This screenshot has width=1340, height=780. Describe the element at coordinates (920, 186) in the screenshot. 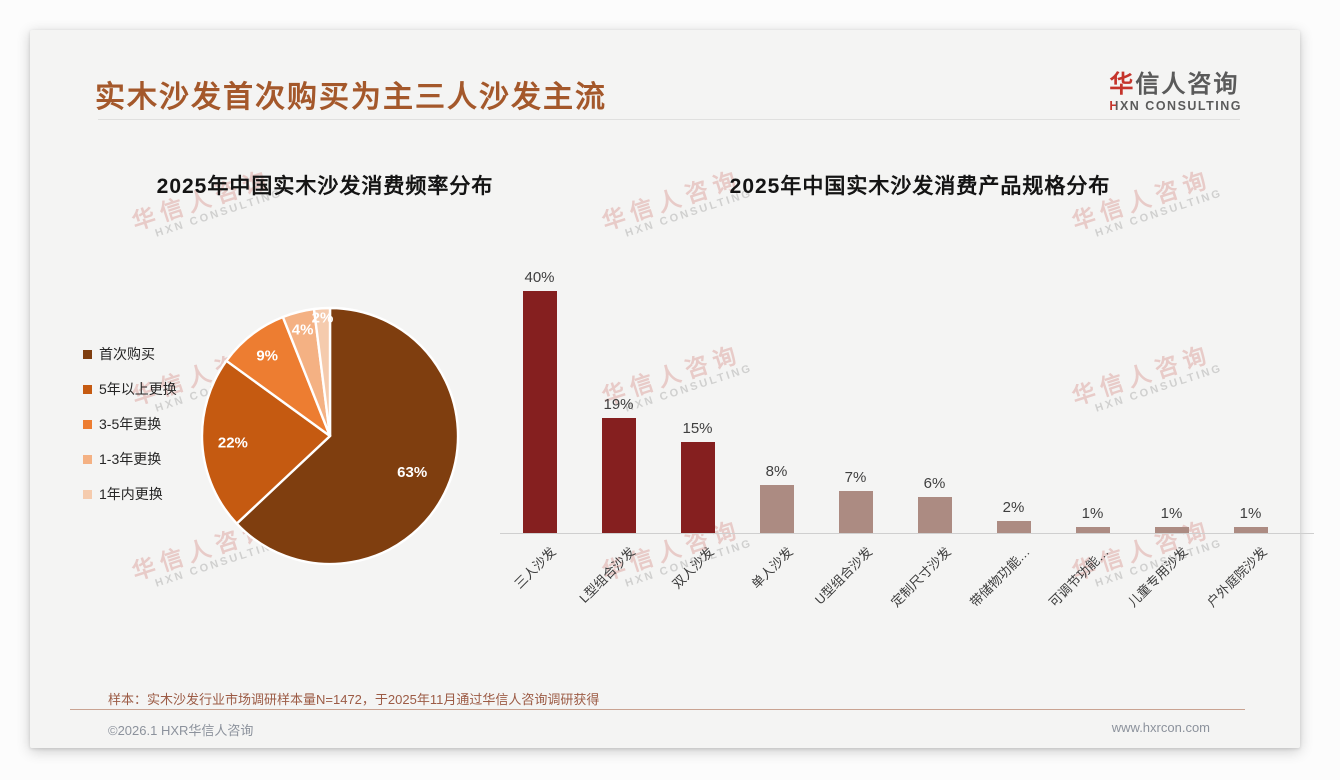

I see `bar-chart-title: 2025年中国实木沙发消费产品规格分布` at that location.